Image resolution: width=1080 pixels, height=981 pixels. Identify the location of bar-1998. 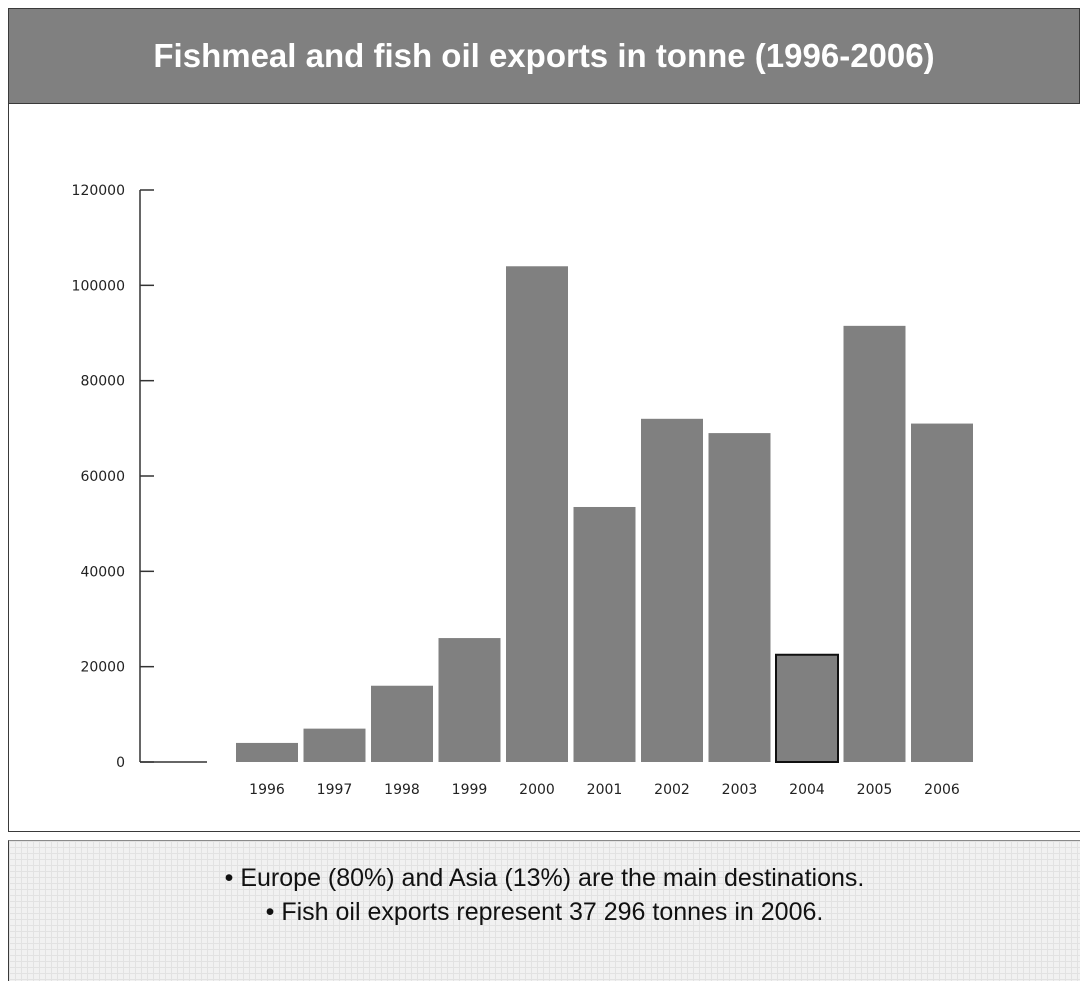
(402, 723).